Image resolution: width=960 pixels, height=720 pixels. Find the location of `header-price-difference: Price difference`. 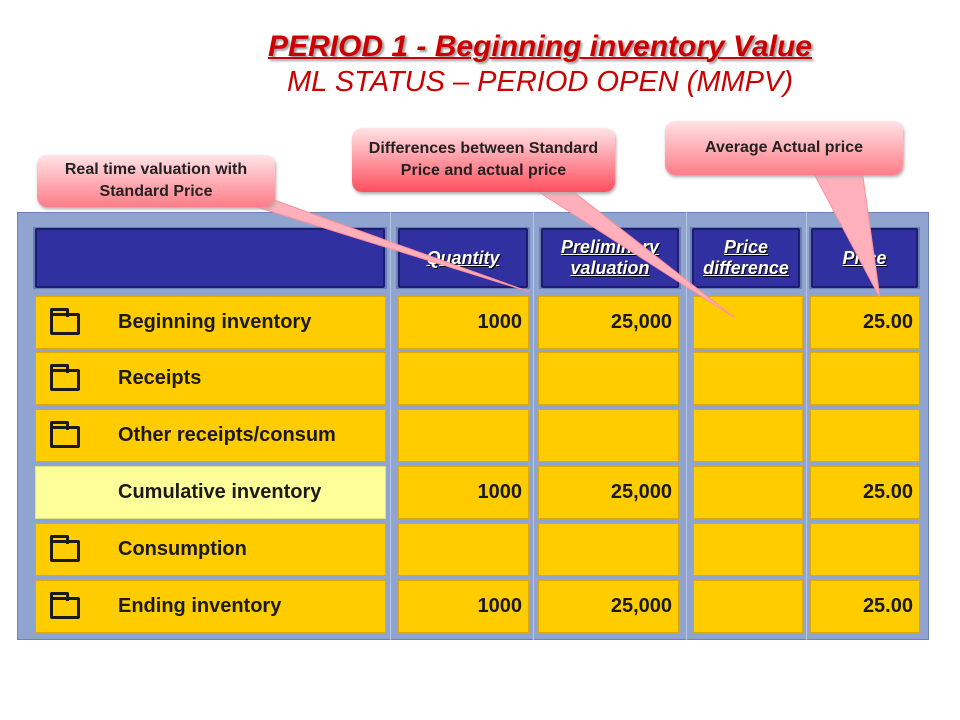

header-price-difference: Price difference is located at coordinates (746, 258).